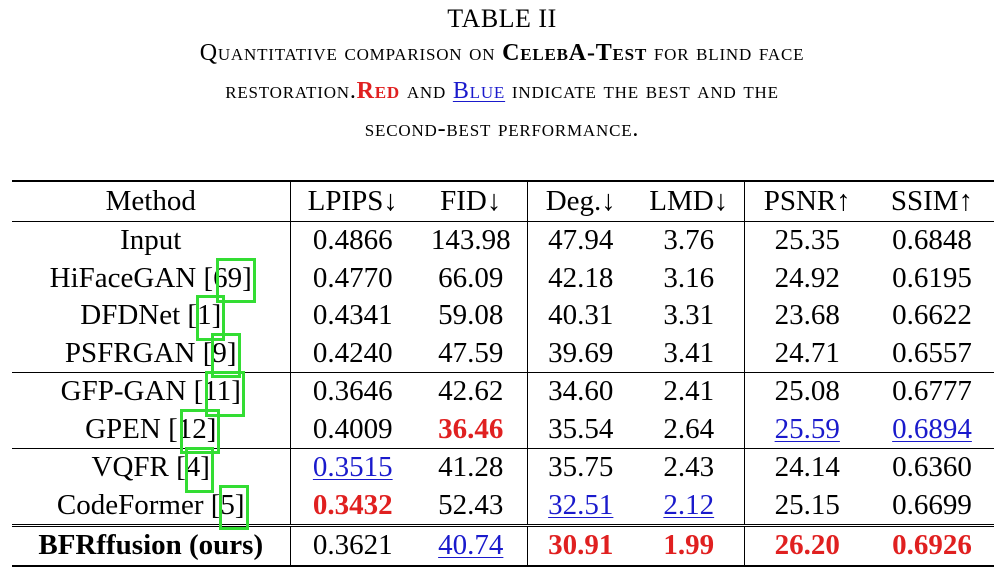  Describe the element at coordinates (352, 277) in the screenshot. I see `lpips-number: 0.4770` at that location.